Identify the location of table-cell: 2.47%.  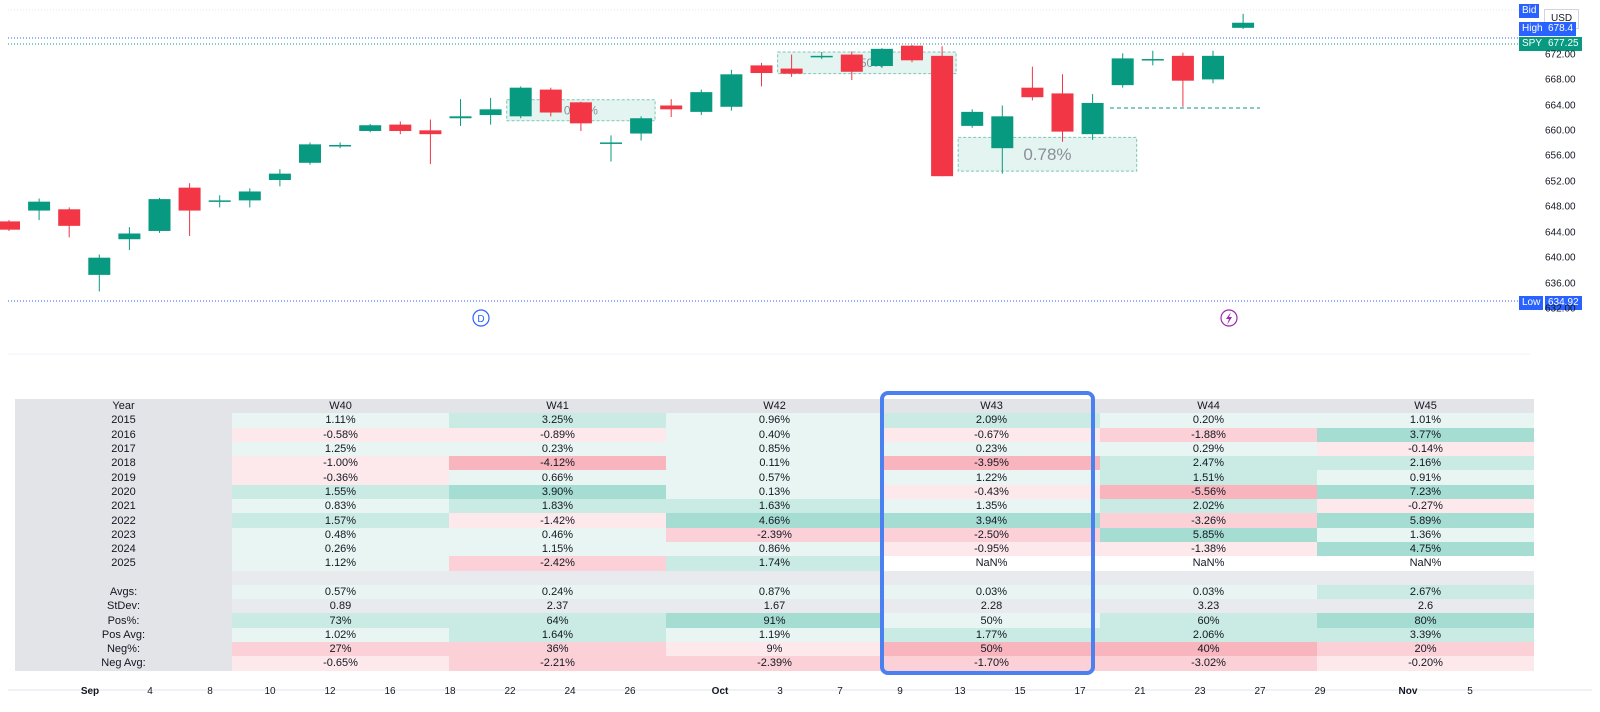
(1208, 463).